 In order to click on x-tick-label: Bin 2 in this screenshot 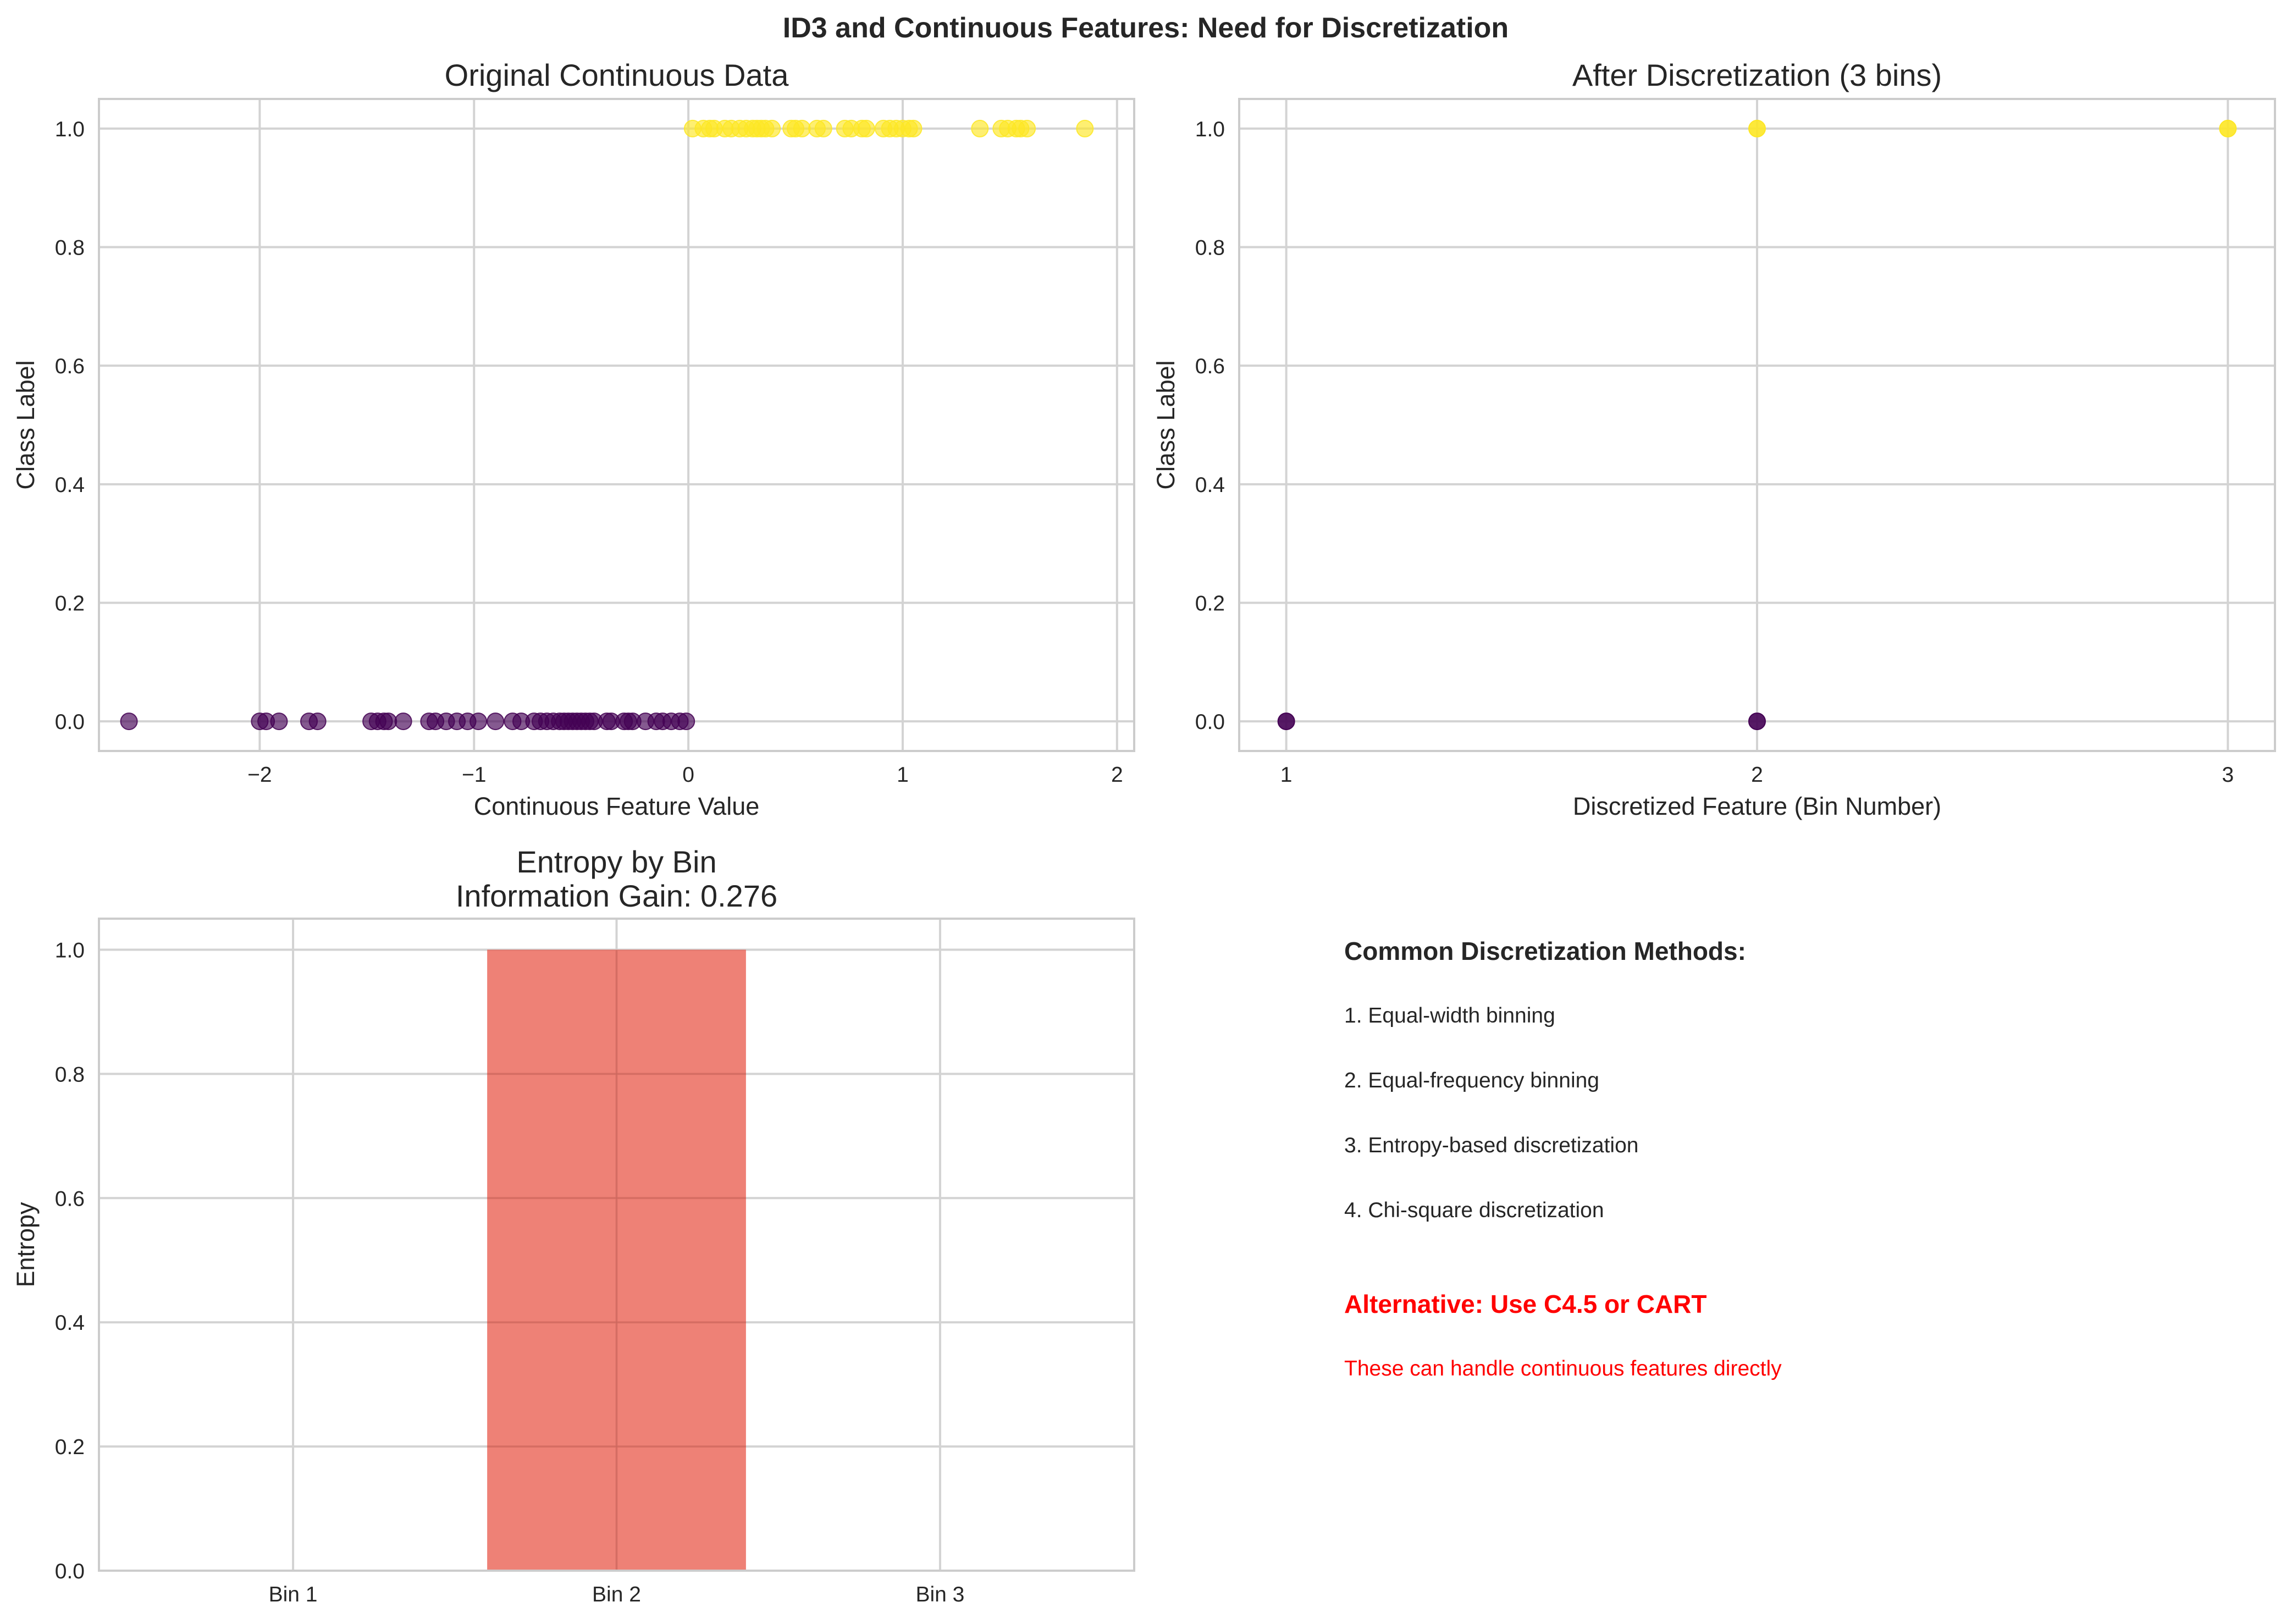, I will do `click(616, 1594)`.